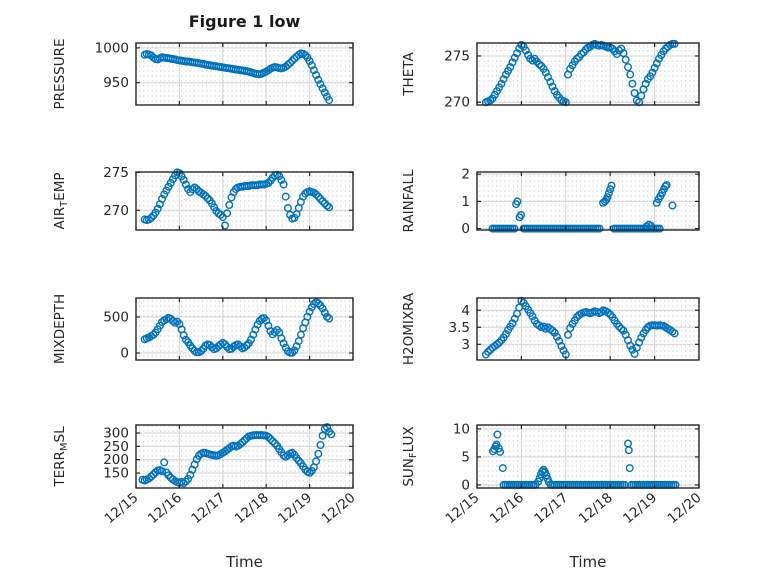 The height and width of the screenshot is (583, 778). What do you see at coordinates (116, 474) in the screenshot?
I see `terr-msl-ytick-label: 150` at bounding box center [116, 474].